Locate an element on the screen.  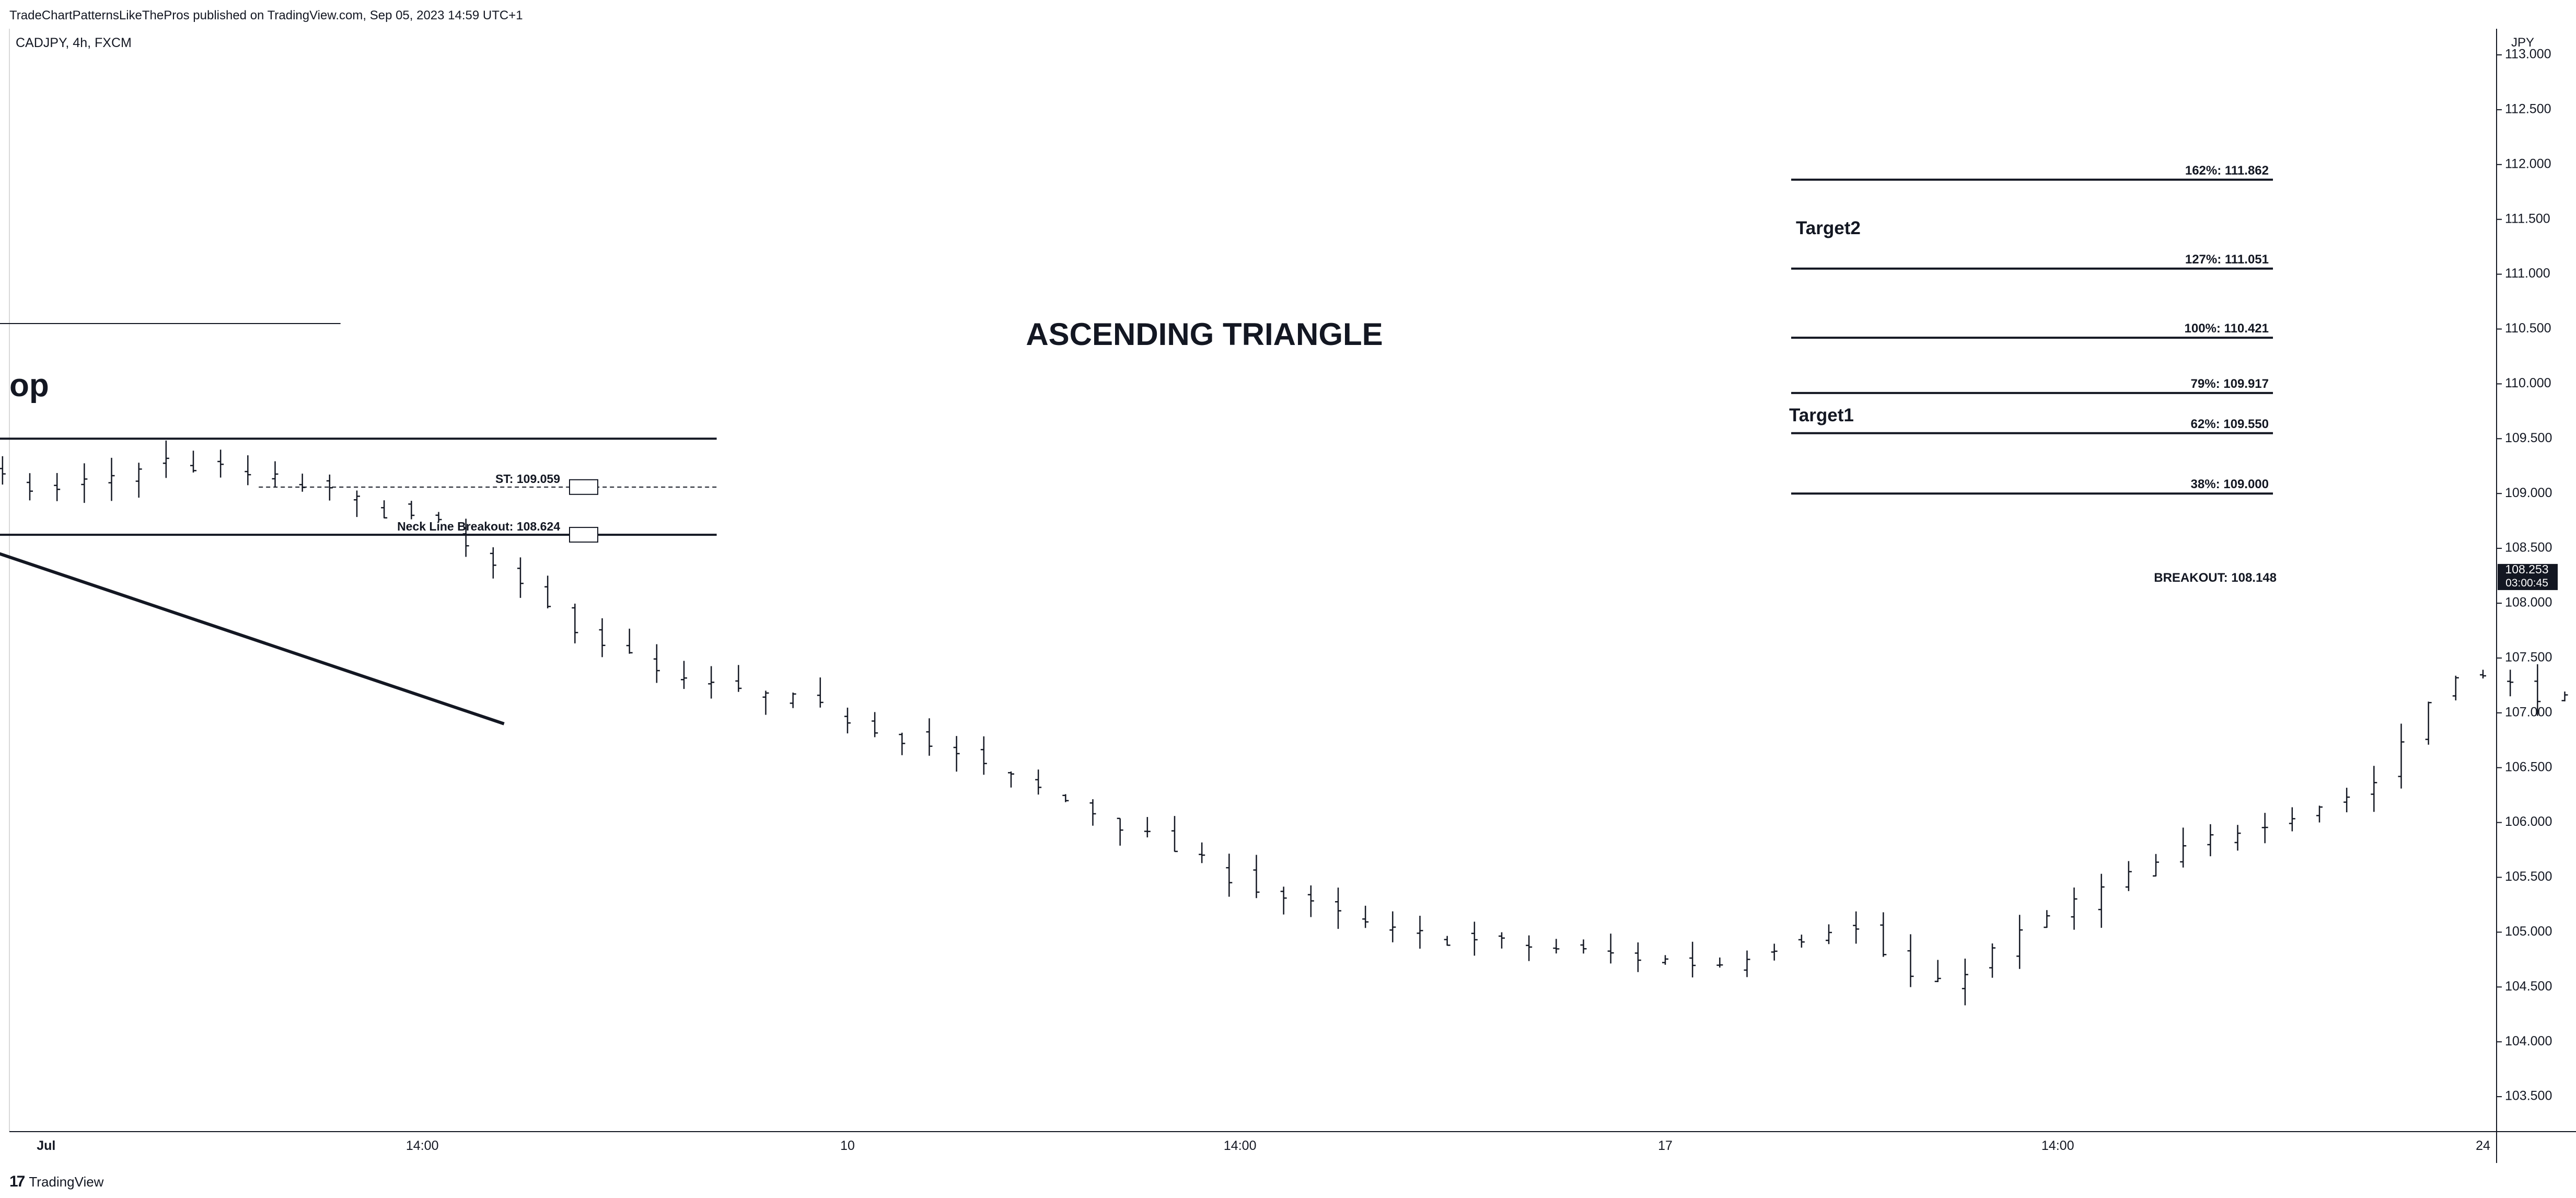
fib-level-label: 162%: 111.862 is located at coordinates (2227, 171).